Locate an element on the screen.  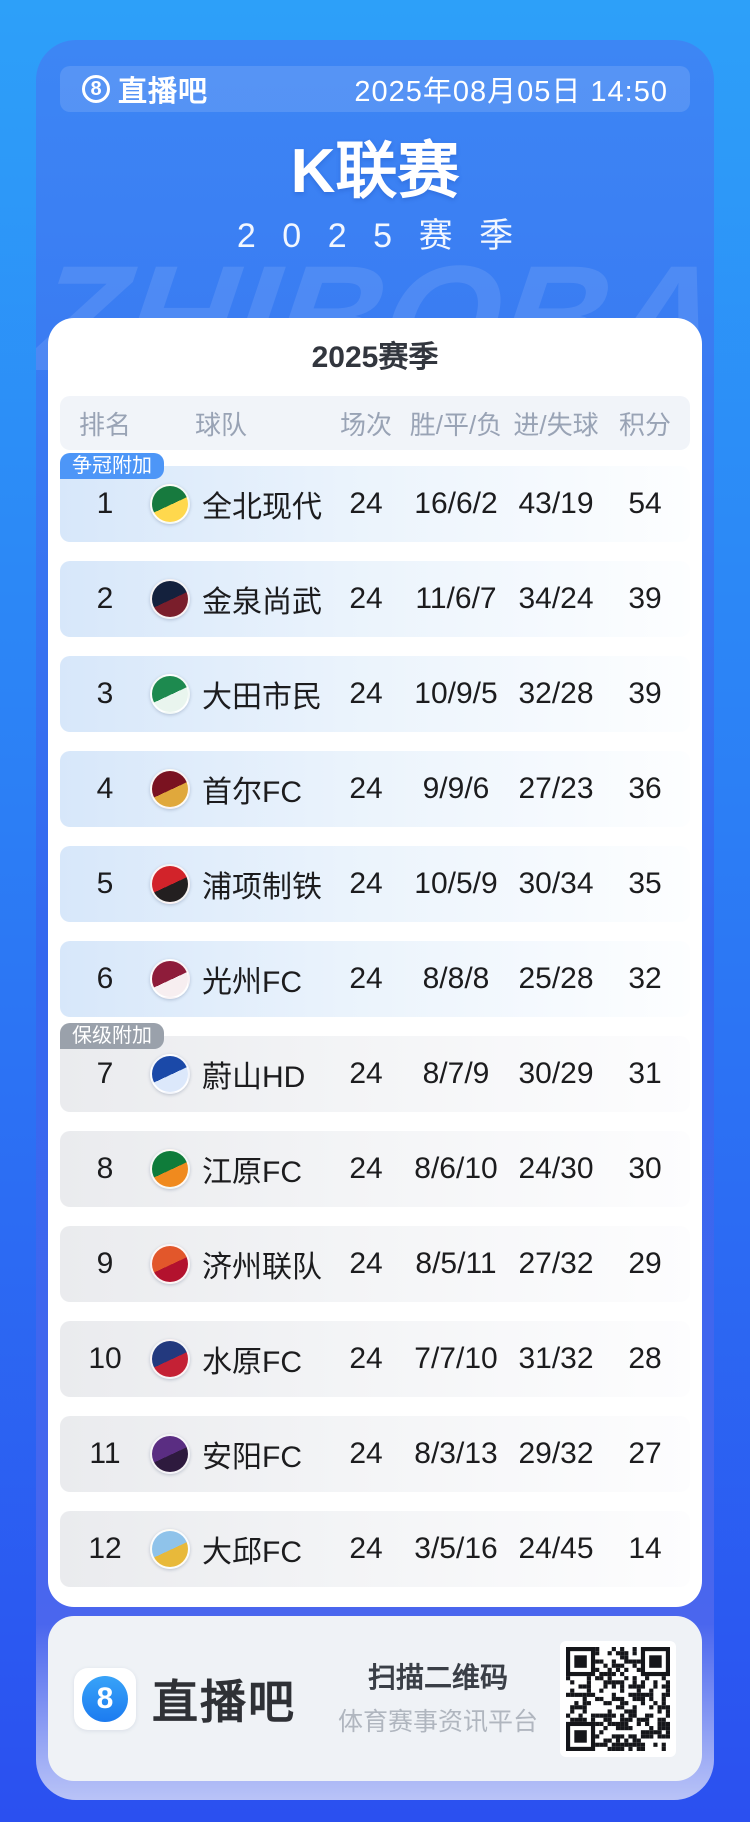
team-cell: 浦项制铁 is located at coordinates (238, 884).